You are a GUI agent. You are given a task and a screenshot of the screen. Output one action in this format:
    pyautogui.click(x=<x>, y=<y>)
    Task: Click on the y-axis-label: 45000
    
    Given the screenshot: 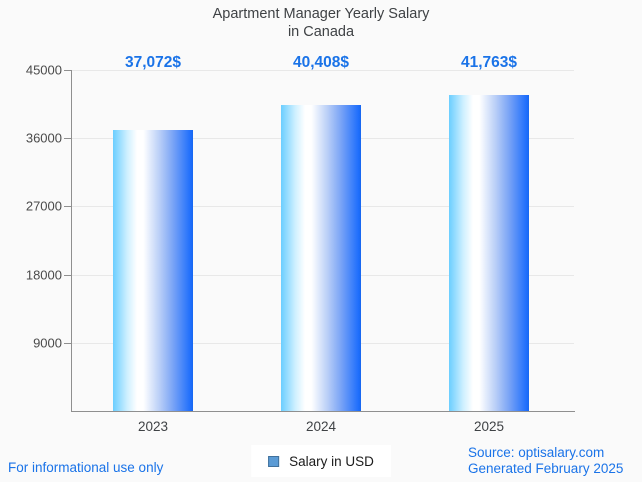 What is the action you would take?
    pyautogui.click(x=43, y=70)
    